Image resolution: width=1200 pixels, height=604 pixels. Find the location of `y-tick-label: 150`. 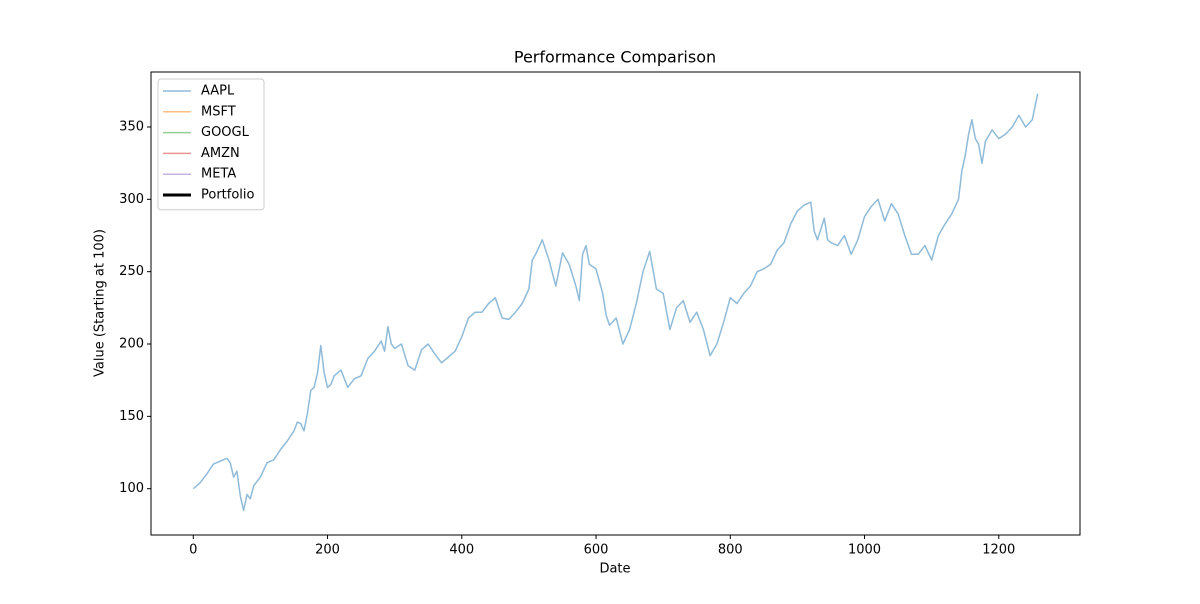

y-tick-label: 150 is located at coordinates (131, 416).